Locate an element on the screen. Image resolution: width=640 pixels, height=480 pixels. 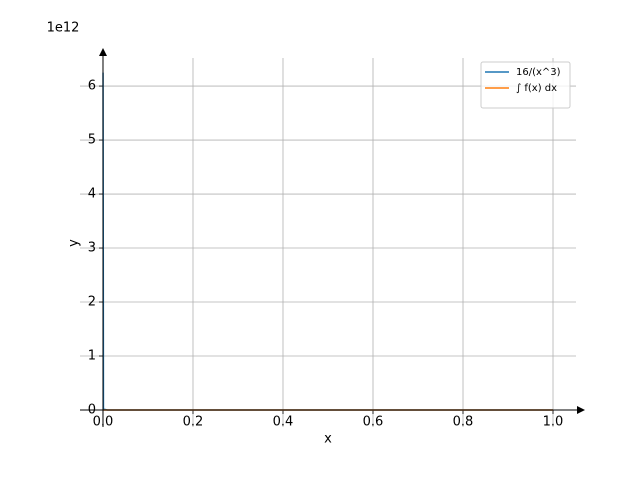
legend-label: 16/(x^3) is located at coordinates (538, 72).